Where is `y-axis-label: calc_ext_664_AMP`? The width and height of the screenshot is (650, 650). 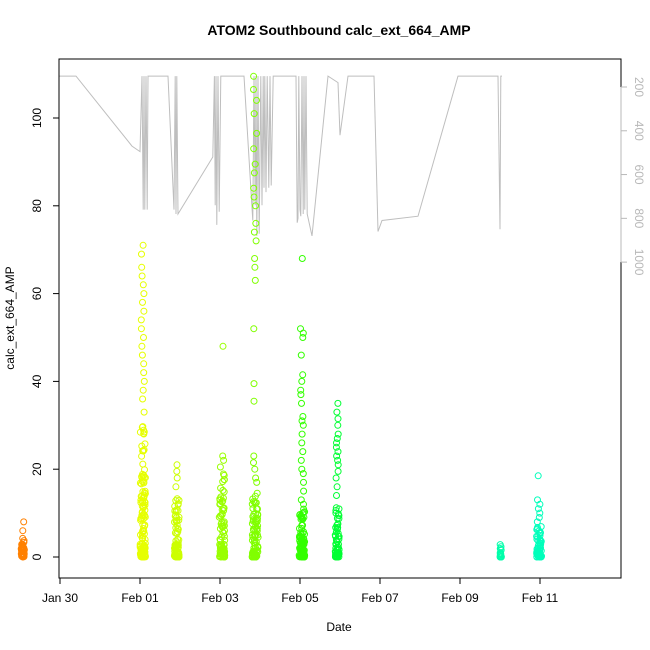 y-axis-label: calc_ext_664_AMP is located at coordinates (10, 317).